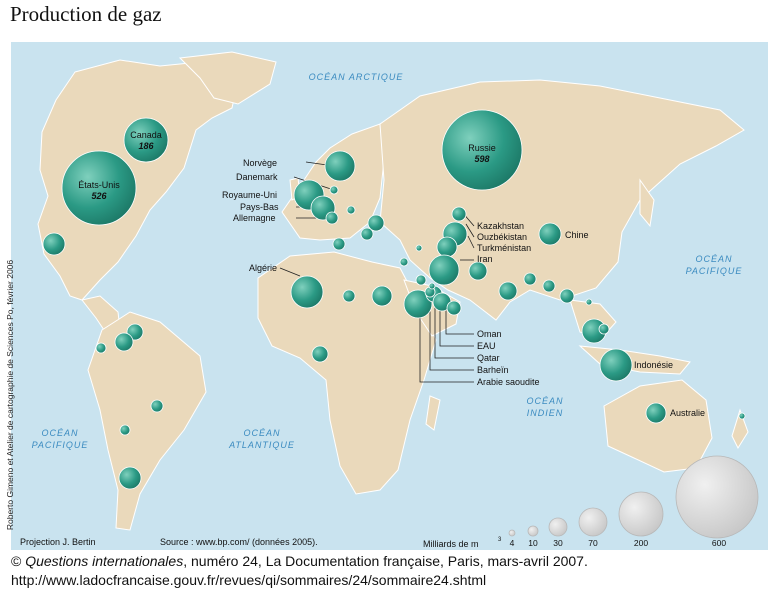 Image resolution: width=768 pixels, height=610 pixels. What do you see at coordinates (239, 542) in the screenshot?
I see `source-note: Source : www.bp.com/ (données 2005).` at bounding box center [239, 542].